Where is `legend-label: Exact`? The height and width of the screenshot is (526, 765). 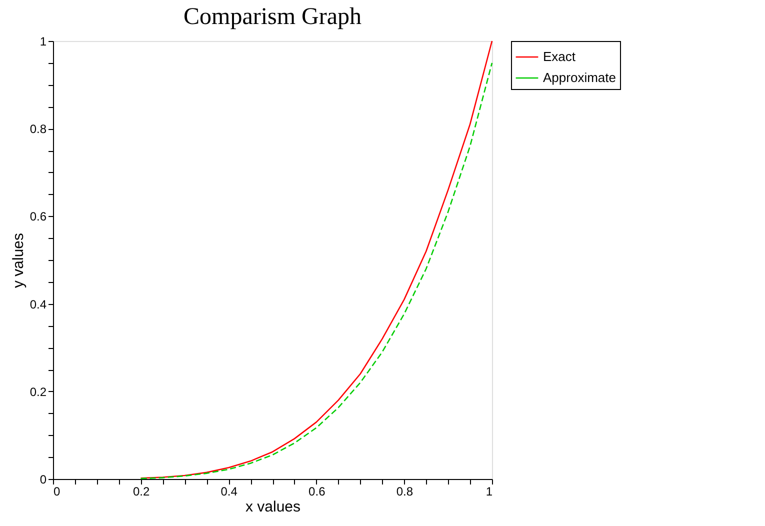
legend-label: Exact is located at coordinates (559, 56).